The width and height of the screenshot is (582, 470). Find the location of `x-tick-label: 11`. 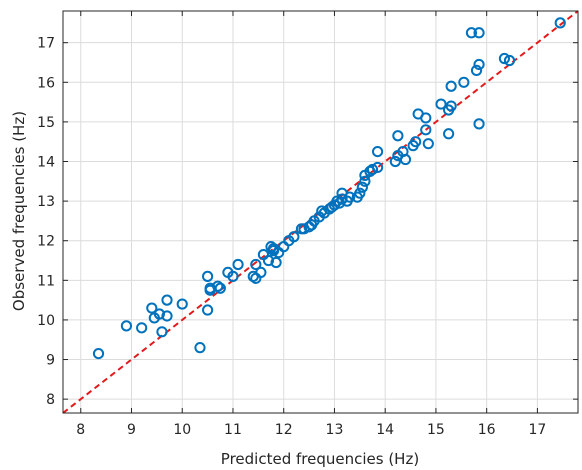

x-tick-label: 11 is located at coordinates (233, 430).